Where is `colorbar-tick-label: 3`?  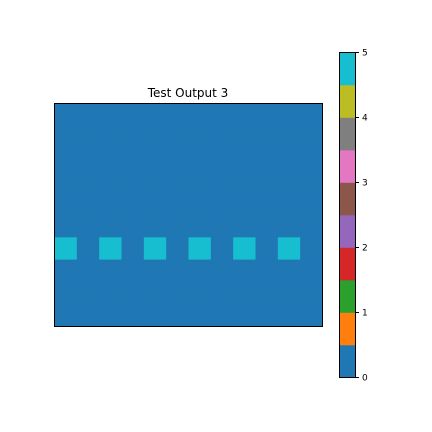
colorbar-tick-label: 3 is located at coordinates (365, 184).